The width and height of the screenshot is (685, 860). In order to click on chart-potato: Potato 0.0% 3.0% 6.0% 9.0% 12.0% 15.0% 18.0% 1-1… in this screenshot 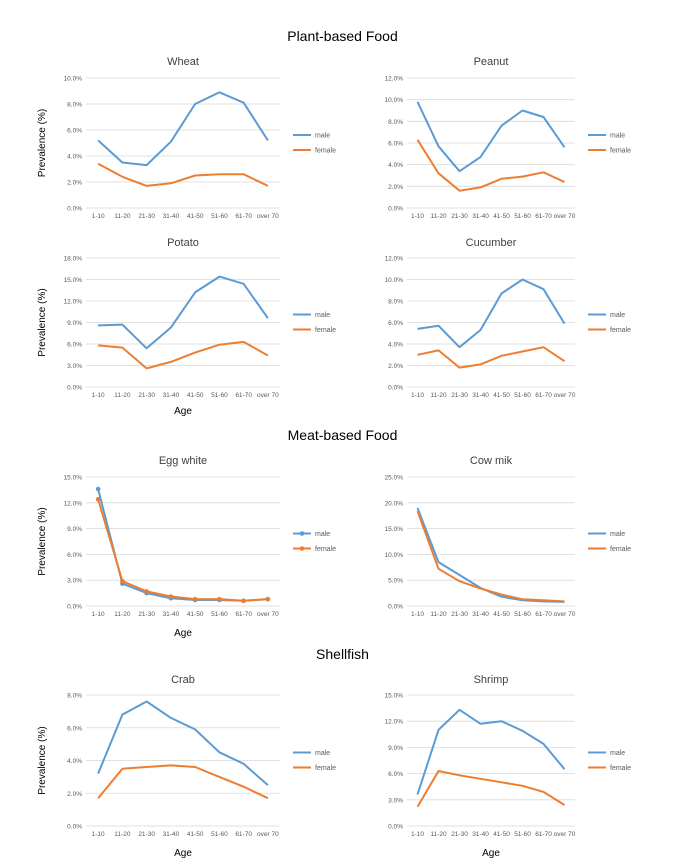, I will do `click(186, 327)`.